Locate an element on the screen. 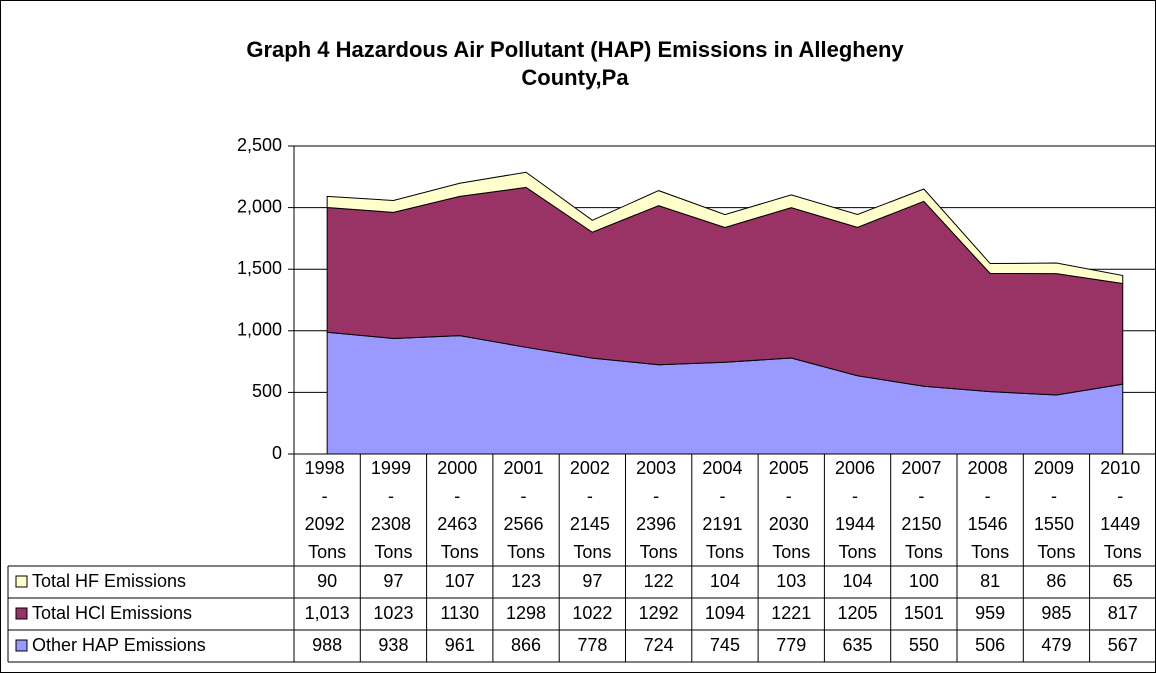 This screenshot has width=1156, height=673. data-label: 65 is located at coordinates (1123, 581).